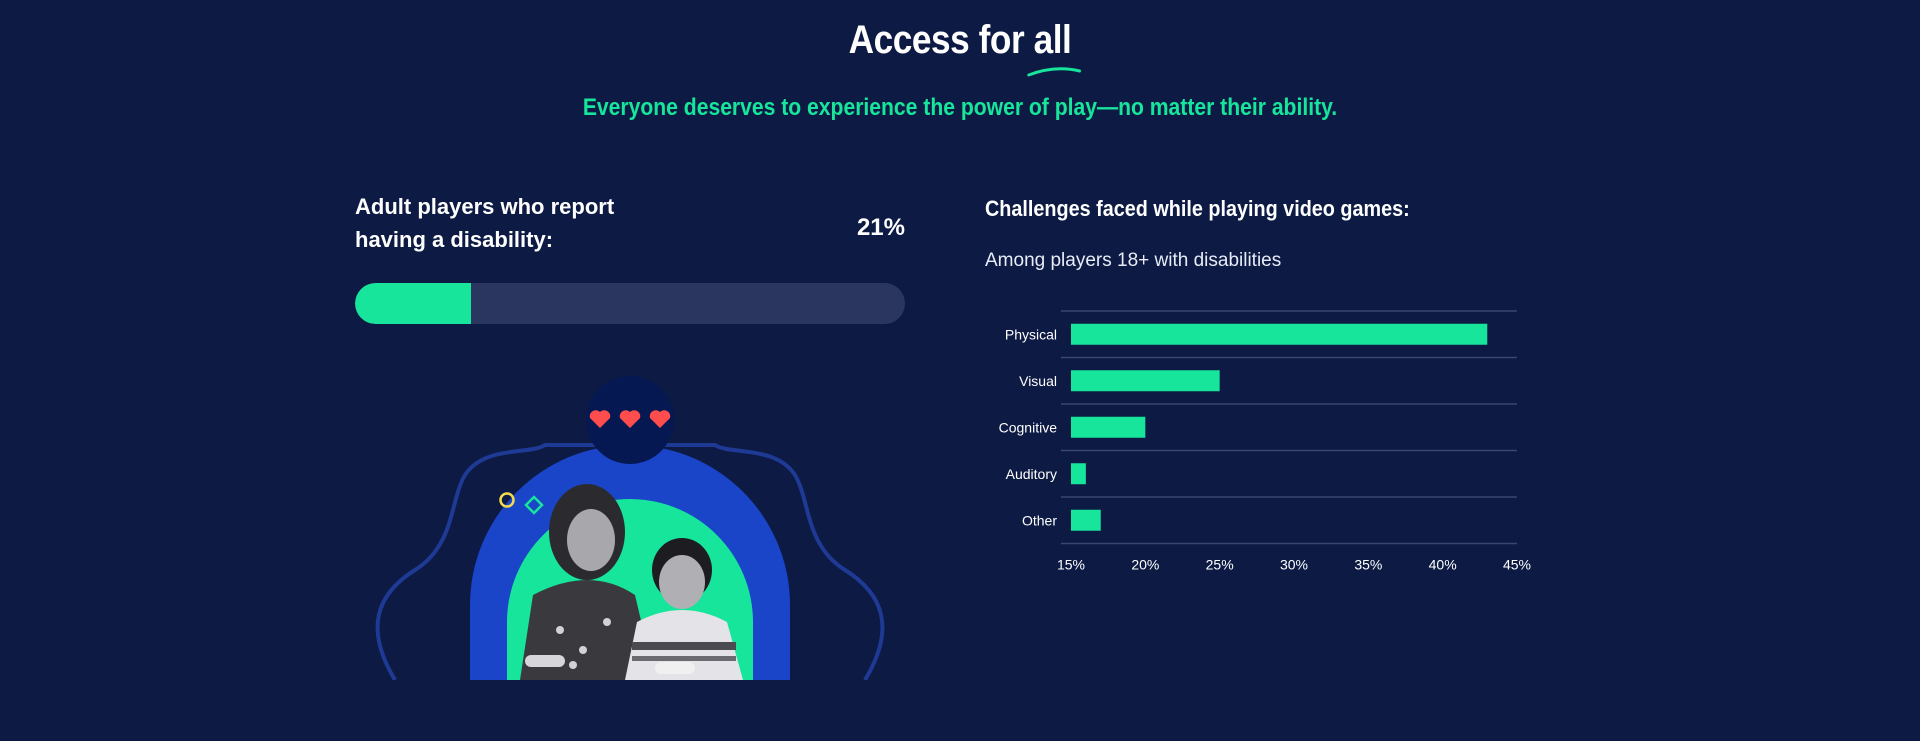  I want to click on chart-subtitle: Among players 18+ with disabilities, so click(1133, 260).